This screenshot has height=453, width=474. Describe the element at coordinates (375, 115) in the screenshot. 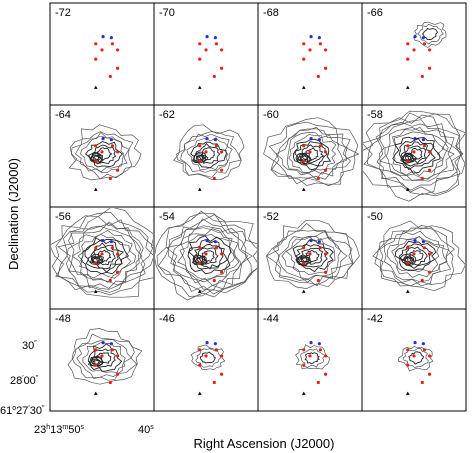

I see `velocity-label: -58` at that location.